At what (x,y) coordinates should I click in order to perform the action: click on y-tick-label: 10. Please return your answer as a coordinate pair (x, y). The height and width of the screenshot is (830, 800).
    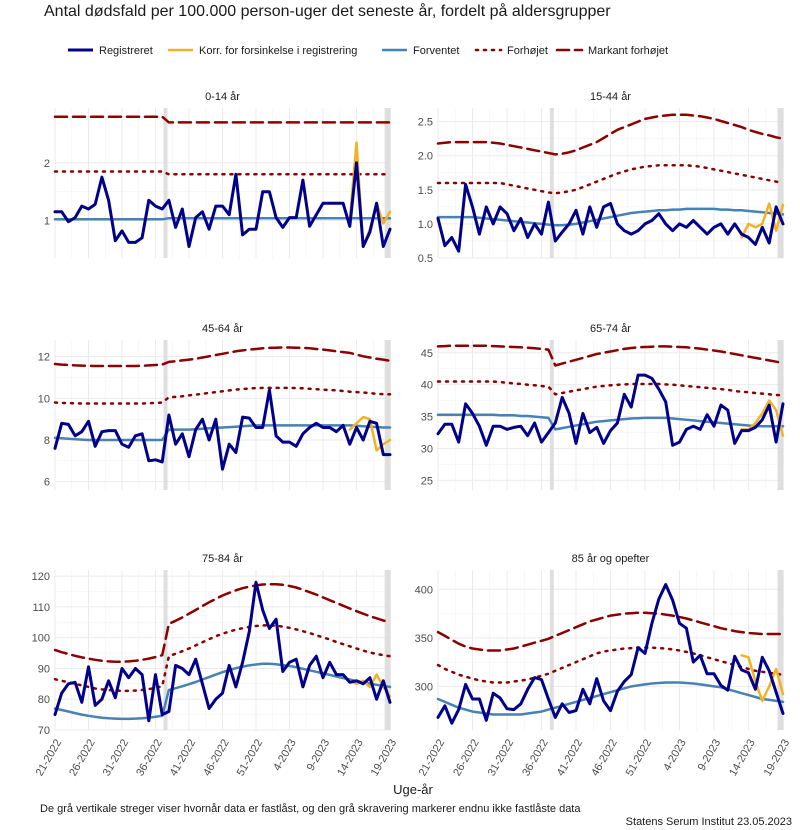
    Looking at the image, I should click on (44, 399).